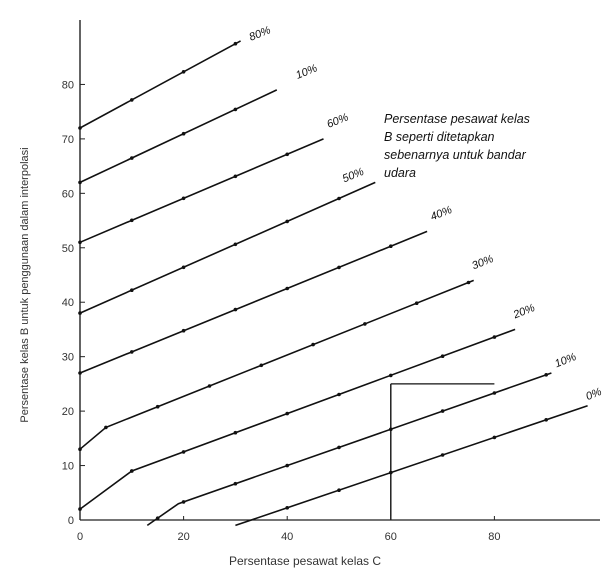 This screenshot has width=608, height=573. Describe the element at coordinates (287, 537) in the screenshot. I see `x-tick-label: 40` at that location.